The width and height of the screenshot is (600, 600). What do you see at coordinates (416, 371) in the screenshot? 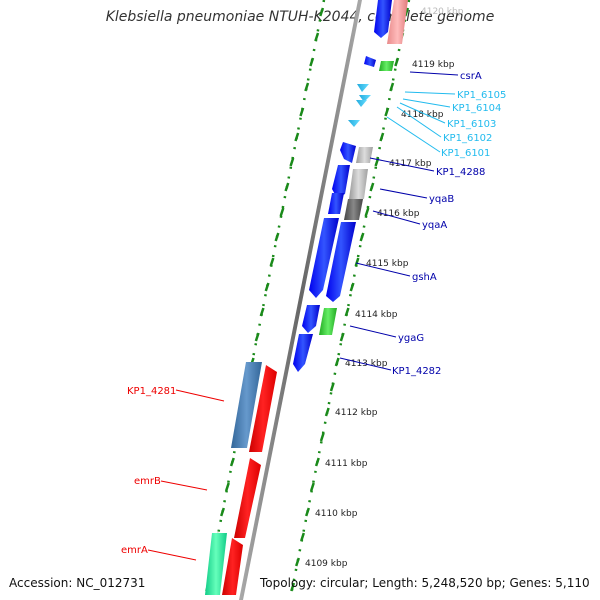
I see `label-kp1-4282: KP1_4282` at bounding box center [416, 371].